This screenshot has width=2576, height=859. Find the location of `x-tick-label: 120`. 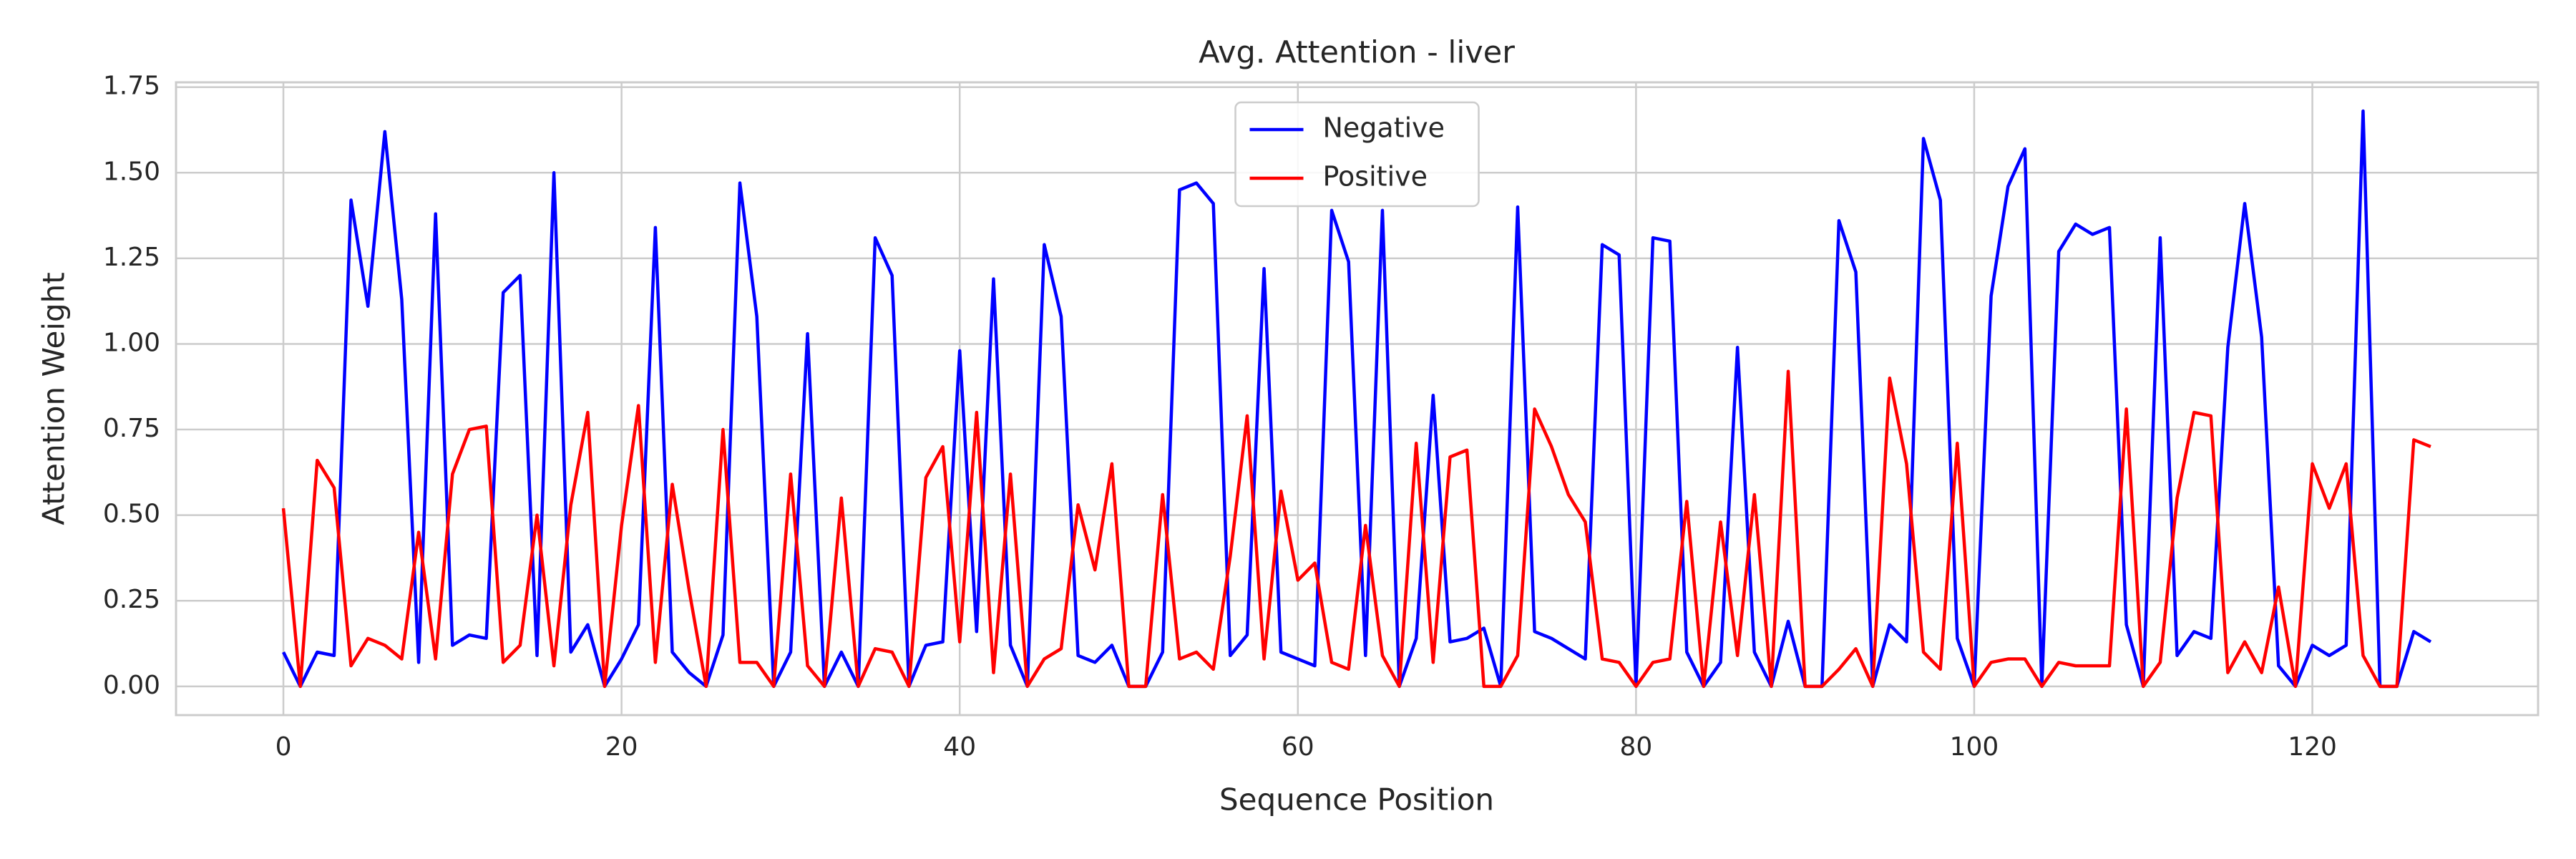

x-tick-label: 120 is located at coordinates (2312, 747).